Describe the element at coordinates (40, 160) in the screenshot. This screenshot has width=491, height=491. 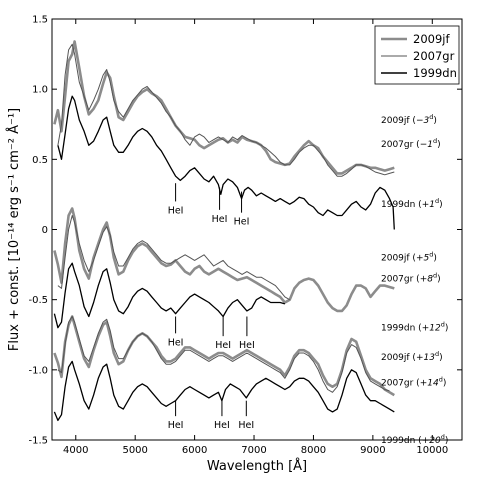
I see `y-tick-label: 0.5` at that location.